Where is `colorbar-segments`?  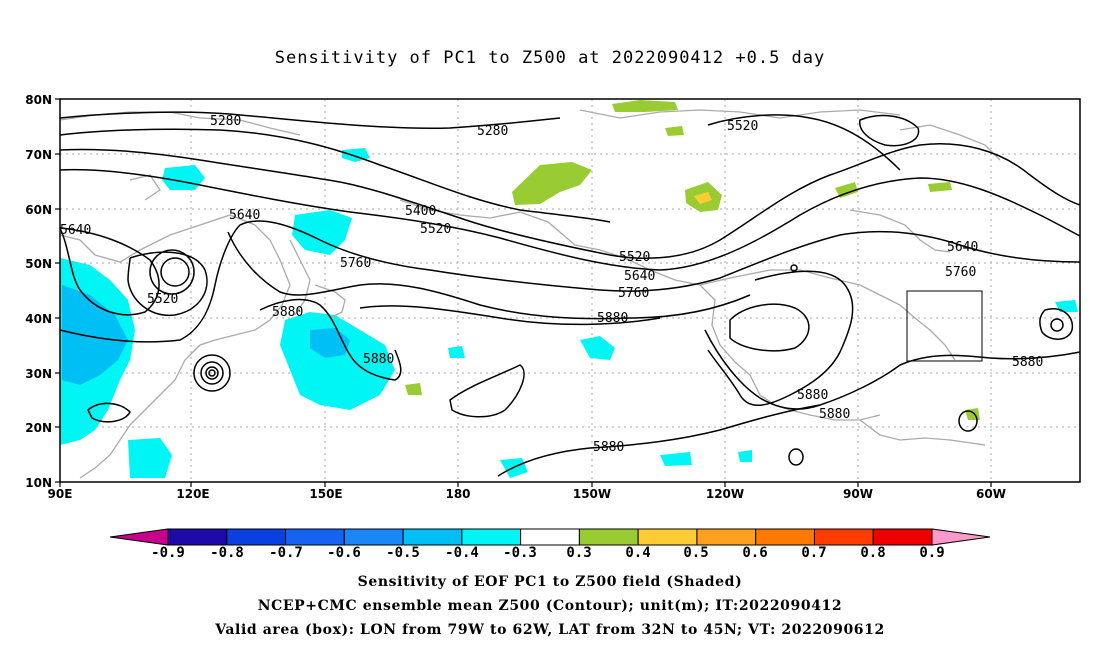 colorbar-segments is located at coordinates (550, 537).